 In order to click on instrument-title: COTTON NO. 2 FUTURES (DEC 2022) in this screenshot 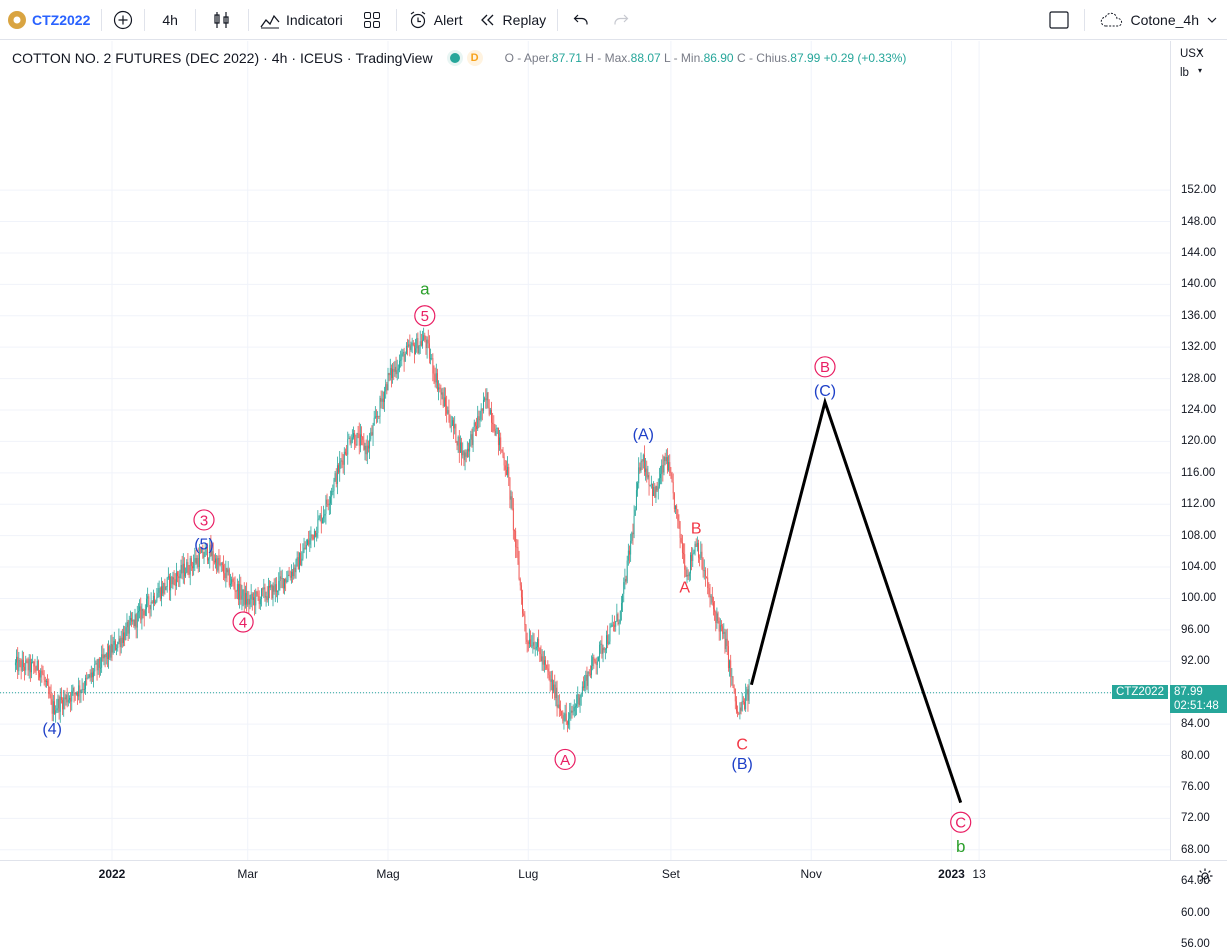, I will do `click(136, 58)`.